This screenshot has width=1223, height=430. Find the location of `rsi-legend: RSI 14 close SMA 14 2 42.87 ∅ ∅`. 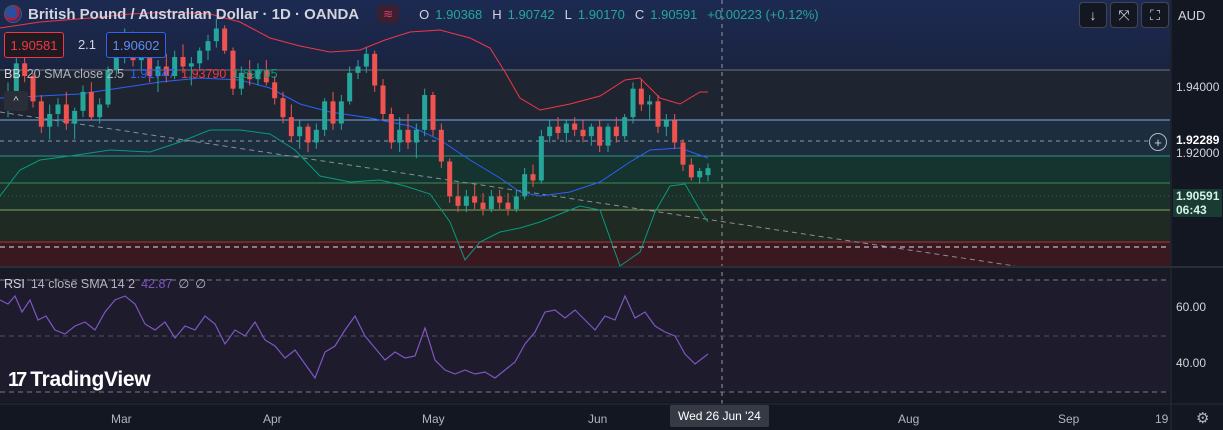

rsi-legend: RSI 14 close SMA 14 2 42.87 ∅ ∅ is located at coordinates (105, 284).